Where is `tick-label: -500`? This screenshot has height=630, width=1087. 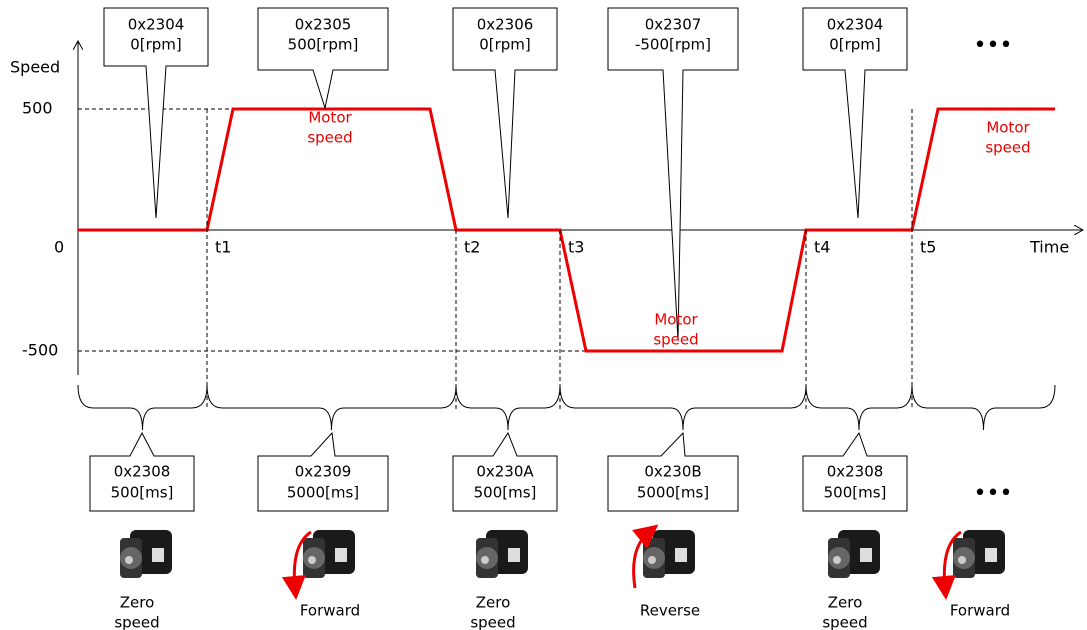 tick-label: -500 is located at coordinates (40, 350).